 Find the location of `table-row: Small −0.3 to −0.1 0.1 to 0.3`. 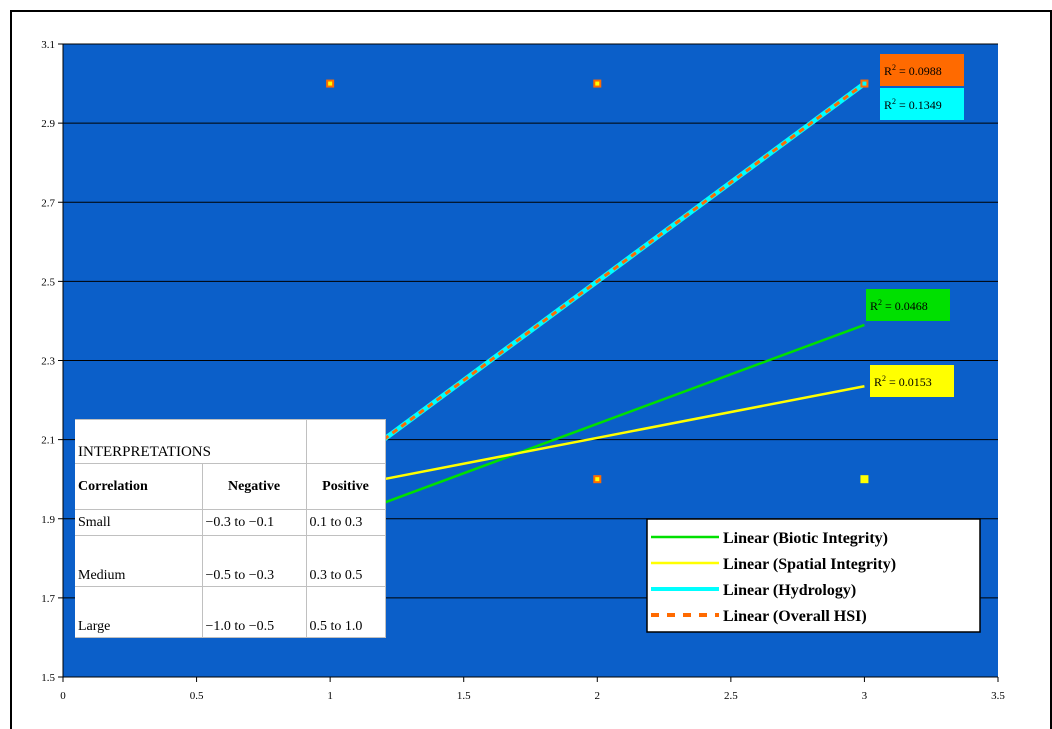

table-row: Small −0.3 to −0.1 0.1 to 0.3 is located at coordinates (230, 522).